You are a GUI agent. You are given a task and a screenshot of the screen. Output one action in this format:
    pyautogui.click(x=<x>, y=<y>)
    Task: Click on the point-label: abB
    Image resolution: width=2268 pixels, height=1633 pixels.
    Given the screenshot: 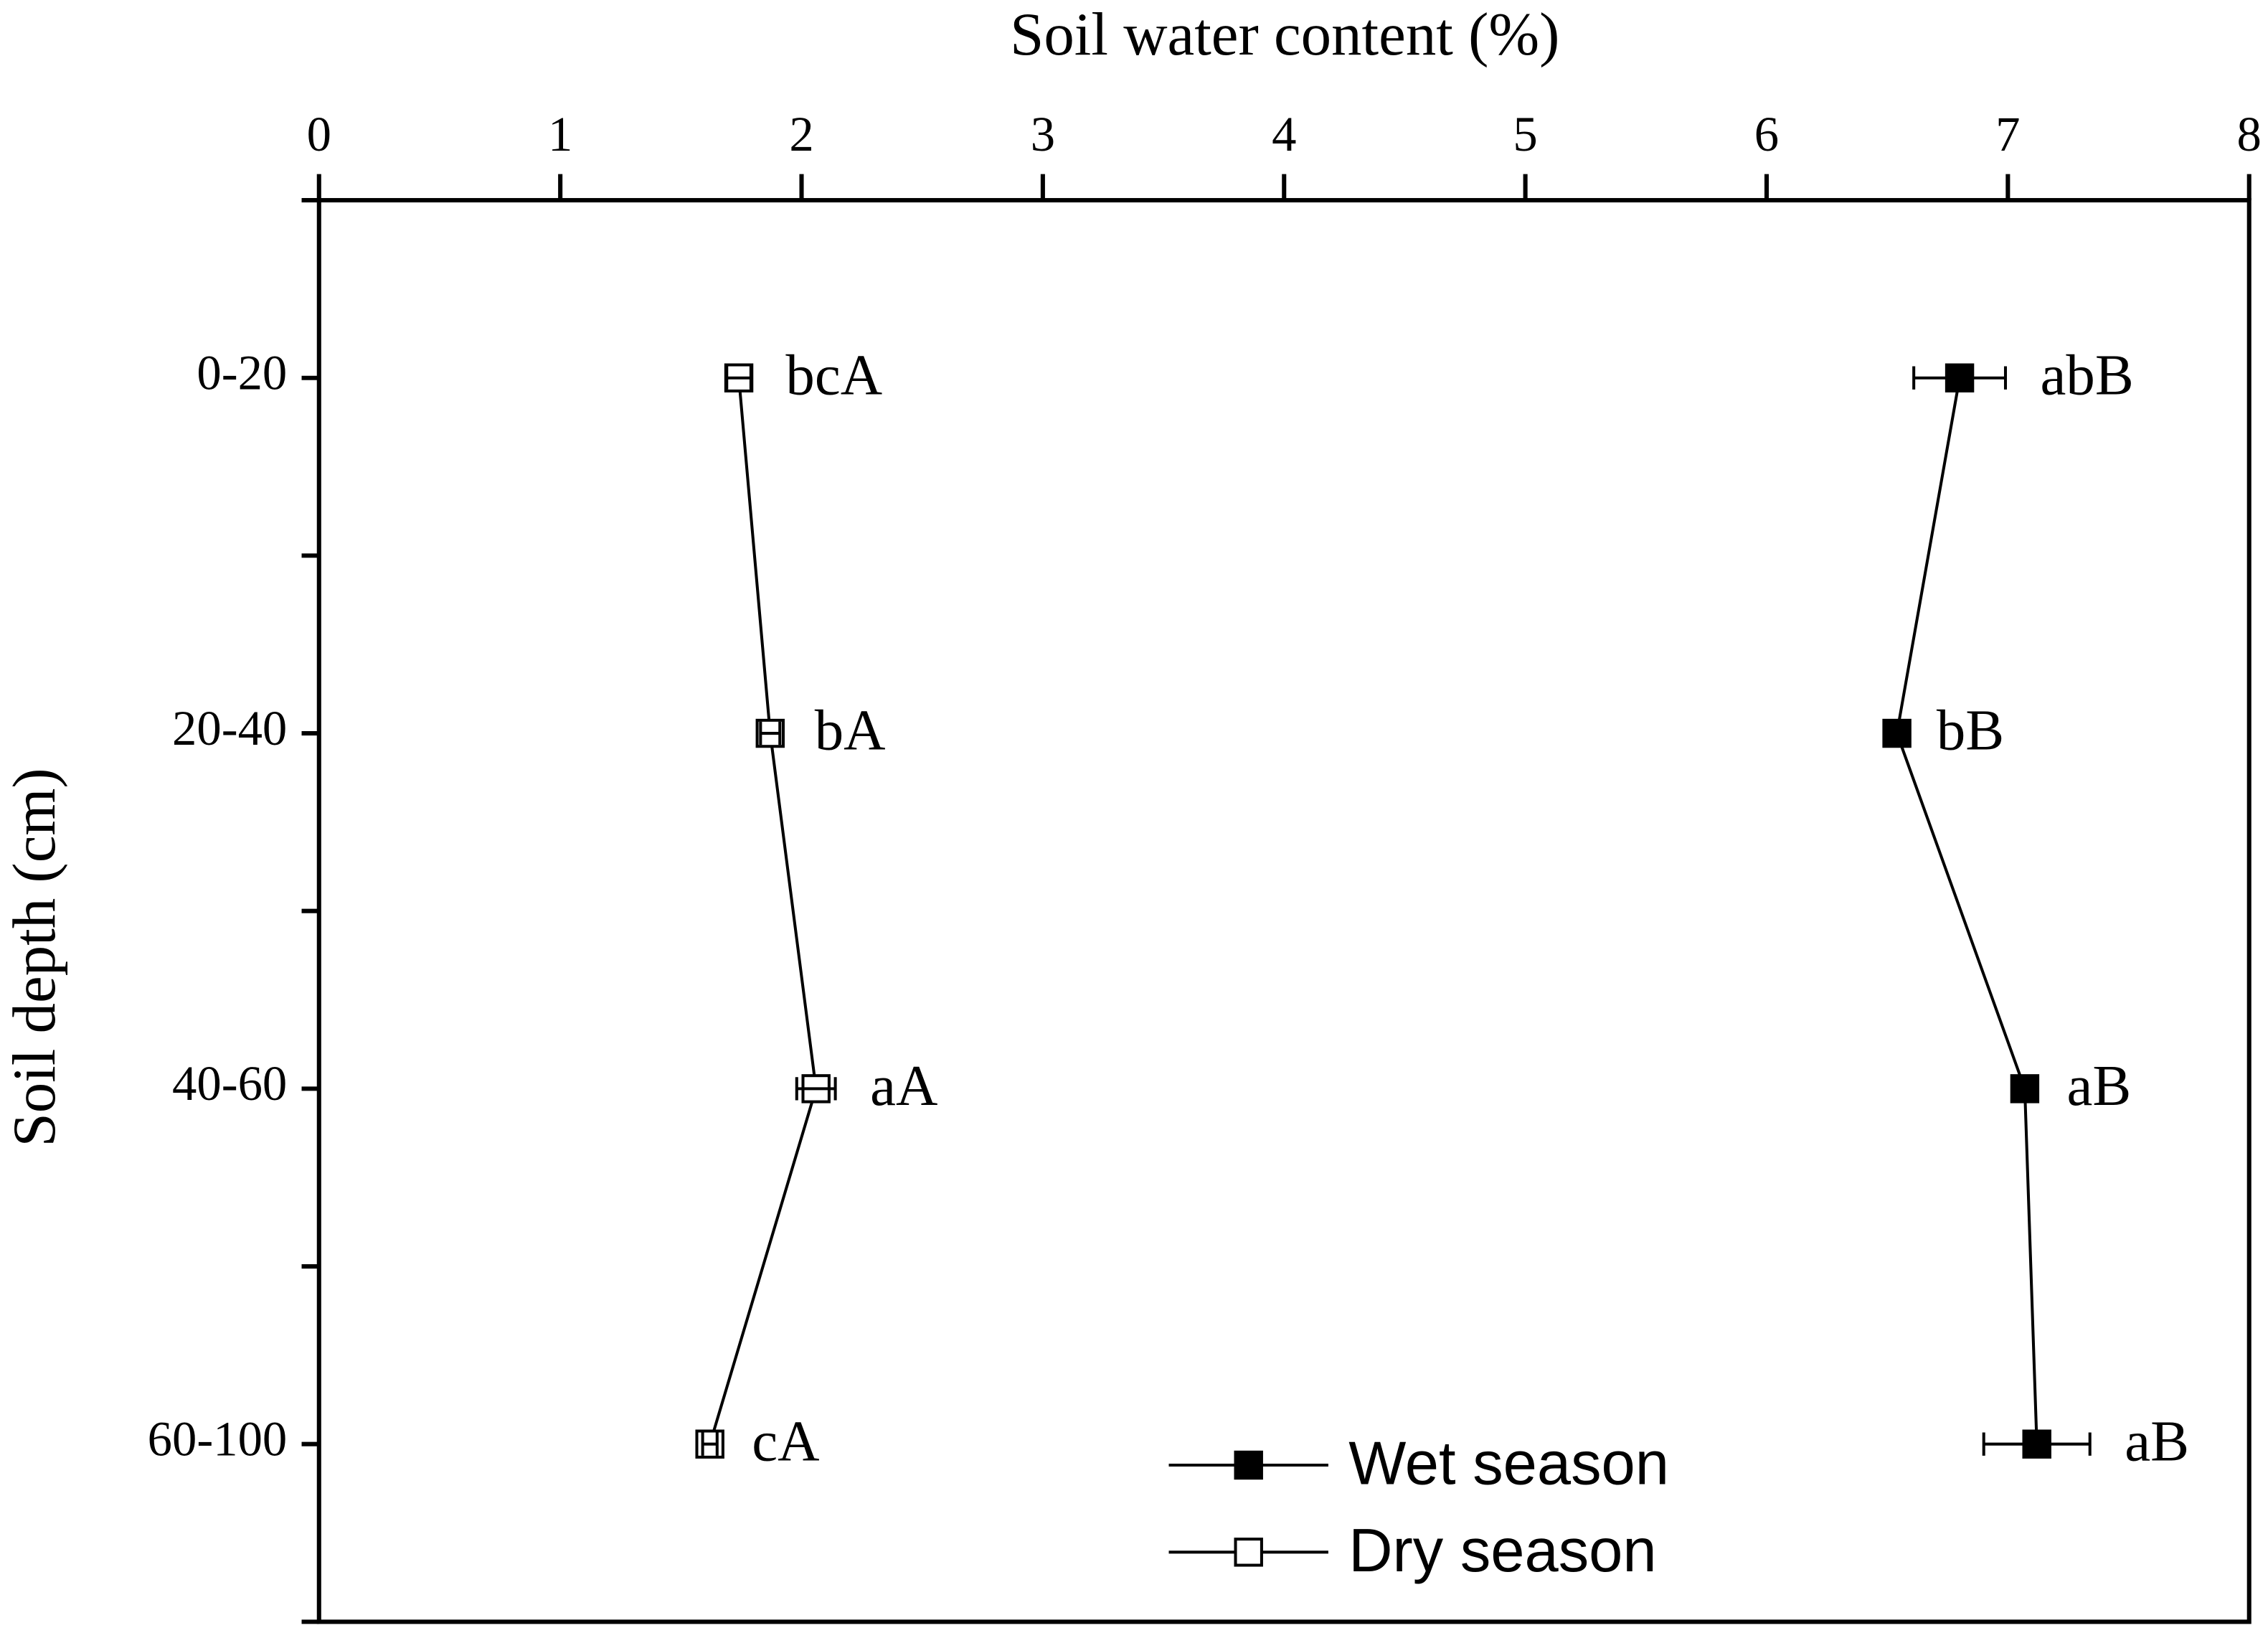 What is the action you would take?
    pyautogui.click(x=2087, y=375)
    